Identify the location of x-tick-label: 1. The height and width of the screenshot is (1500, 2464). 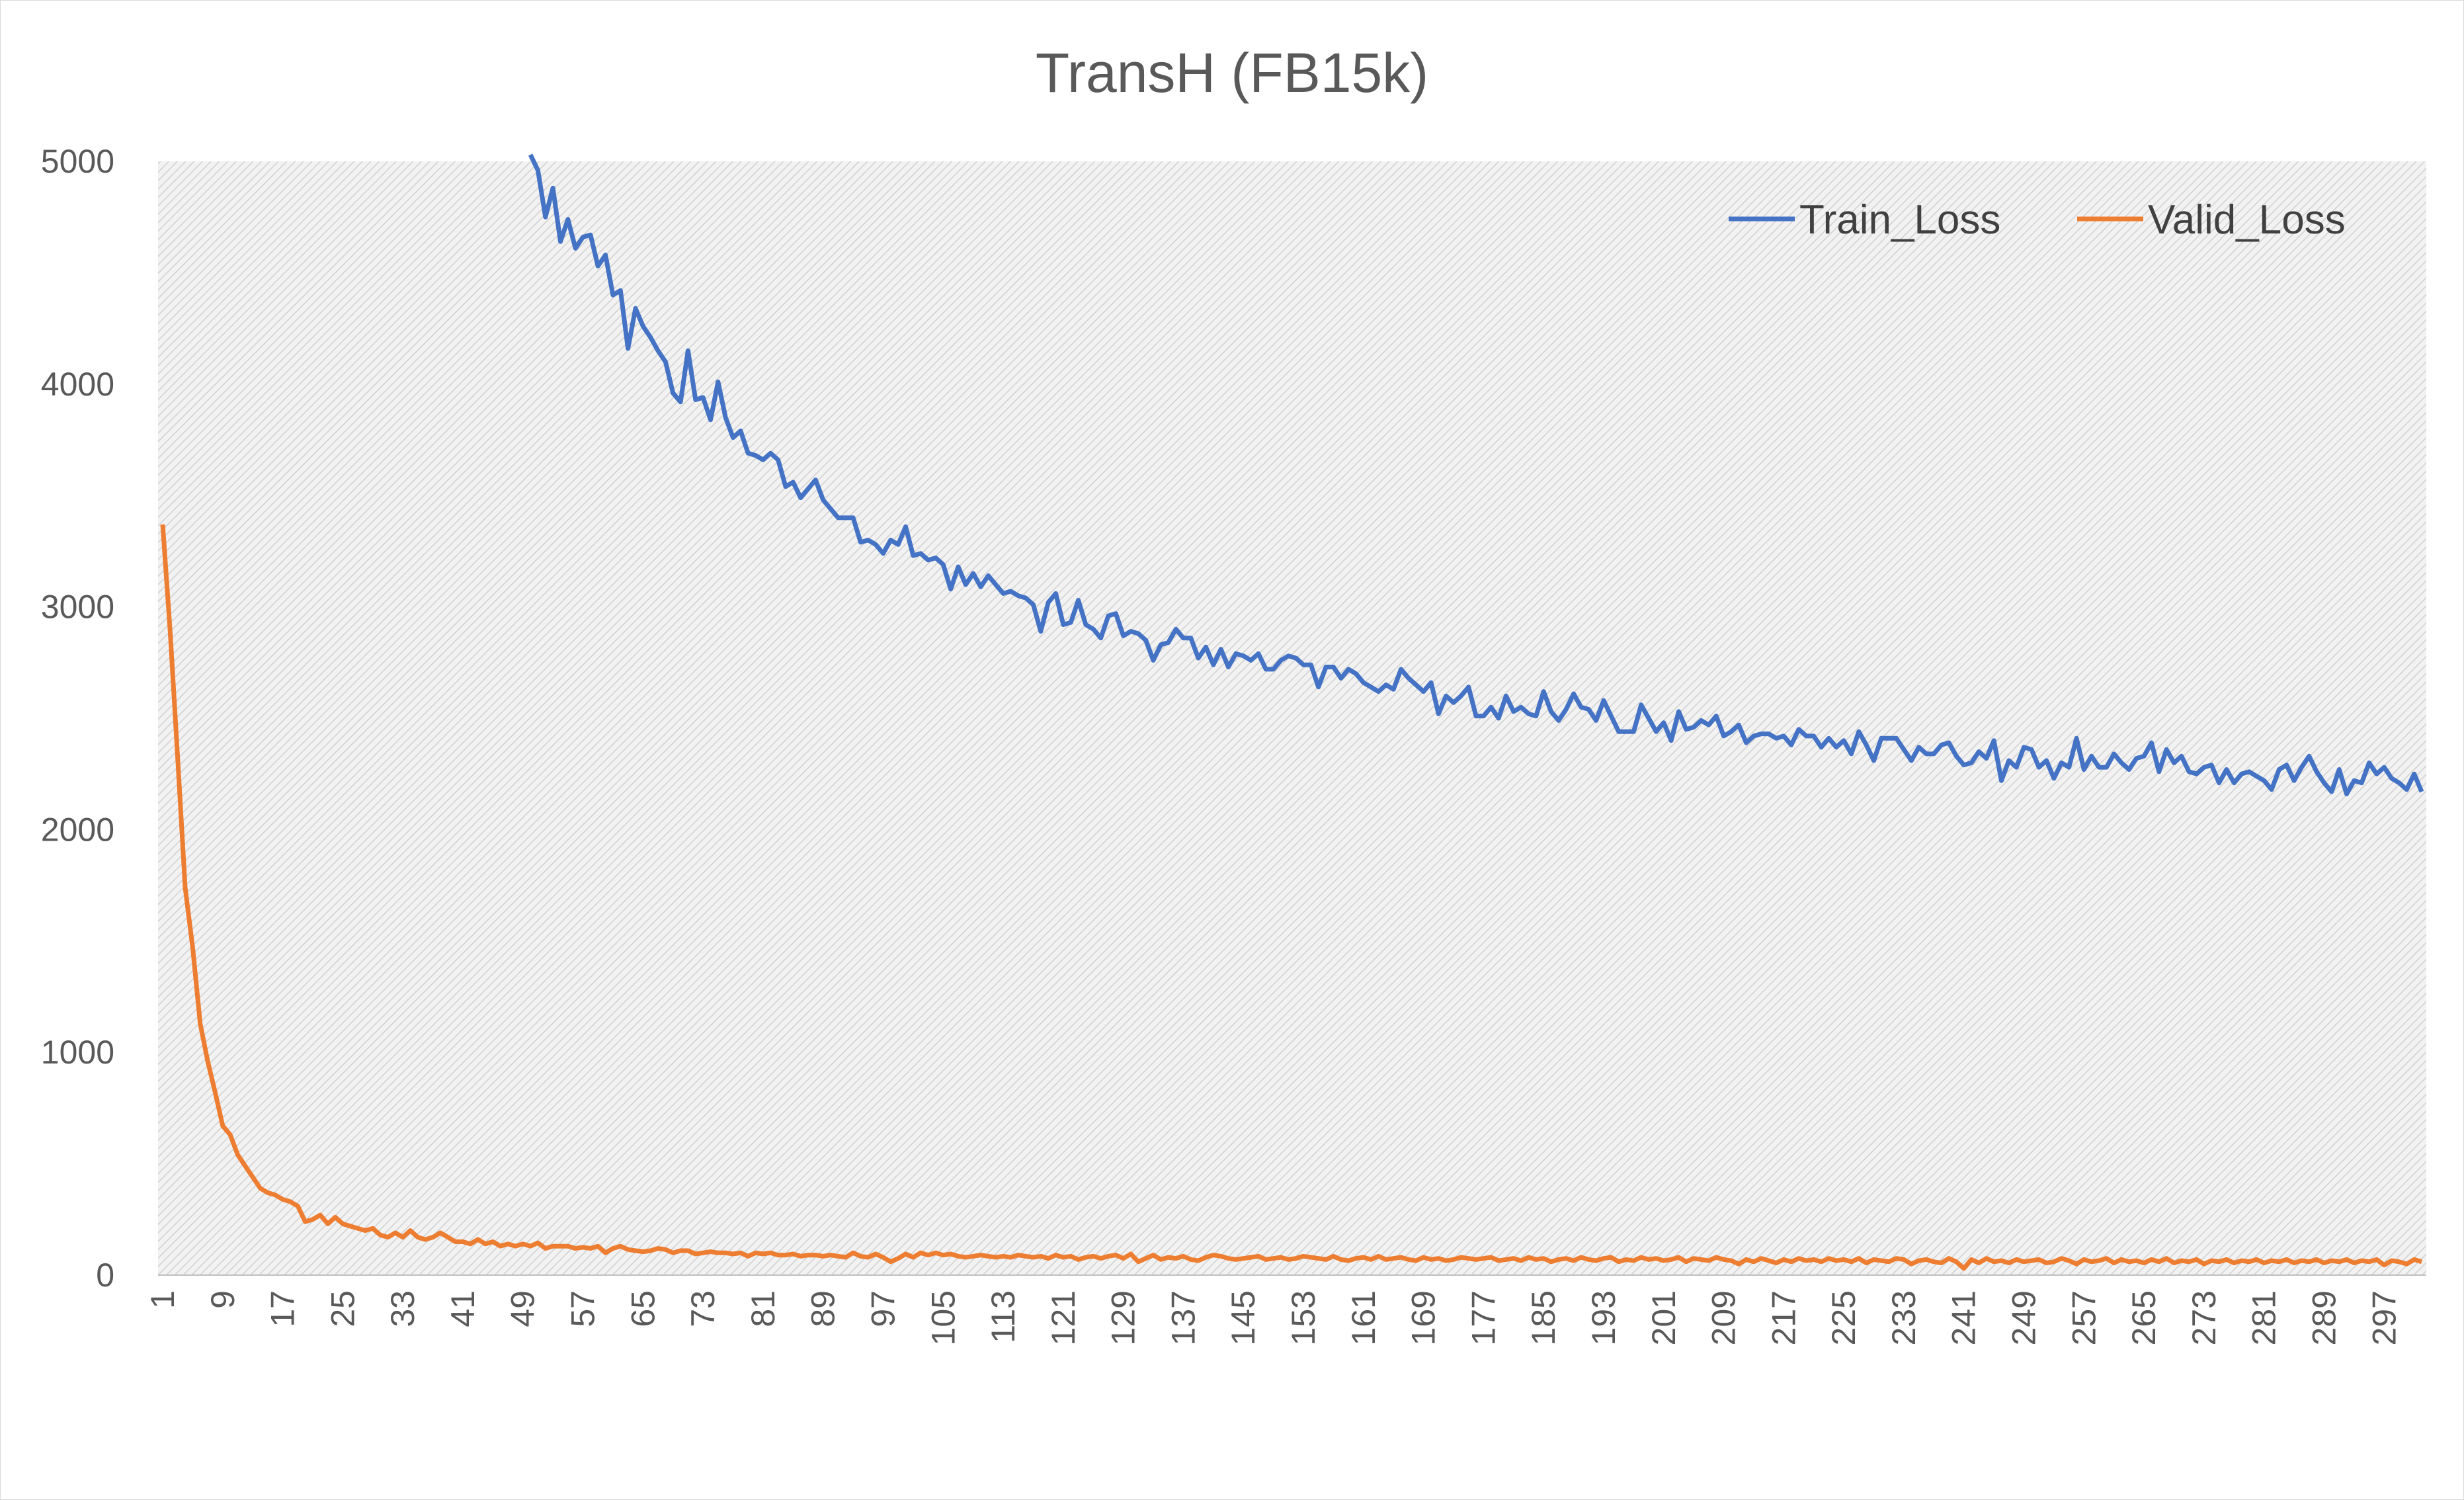
(162, 1299).